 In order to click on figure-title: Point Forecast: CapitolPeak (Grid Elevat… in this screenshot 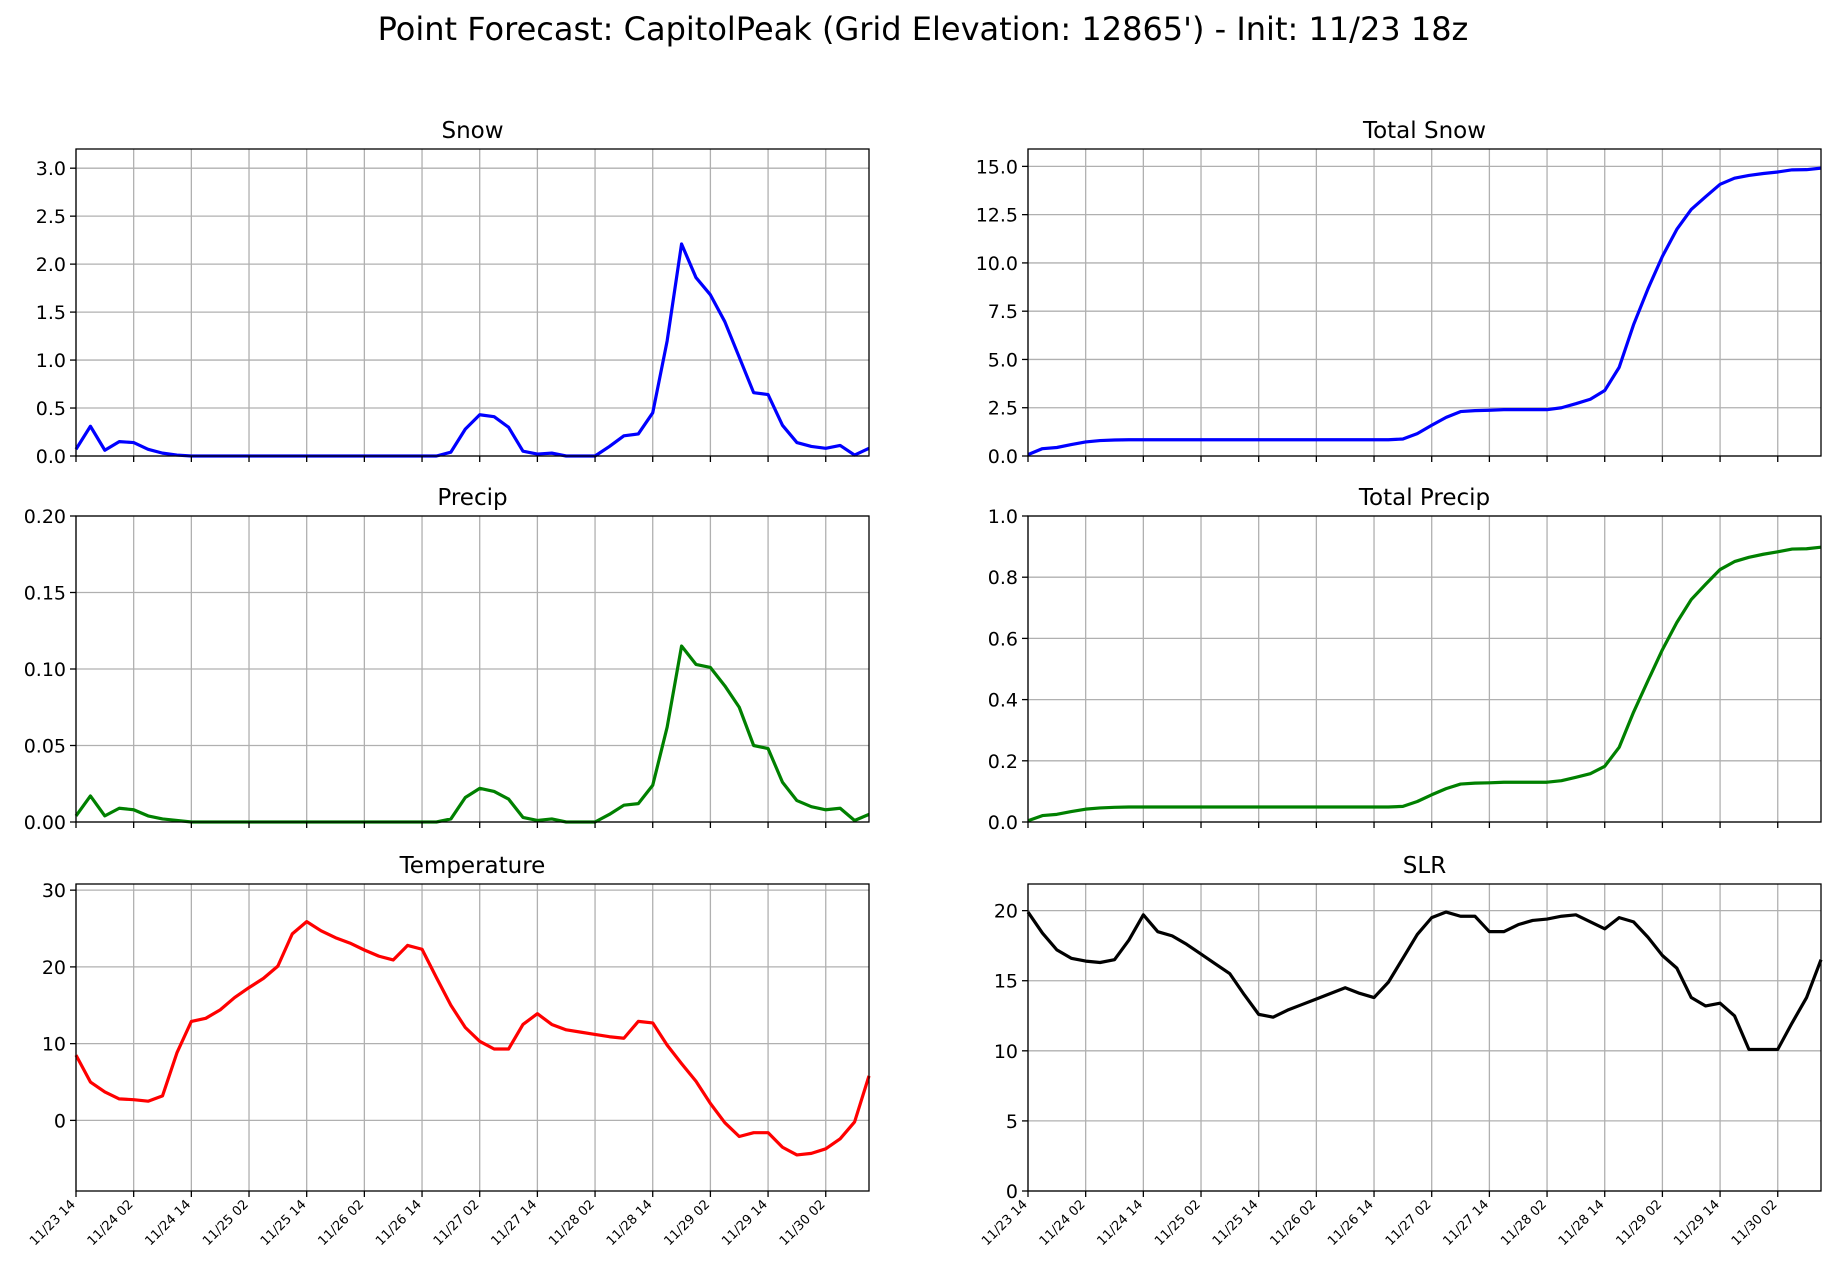, I will do `click(923, 29)`.